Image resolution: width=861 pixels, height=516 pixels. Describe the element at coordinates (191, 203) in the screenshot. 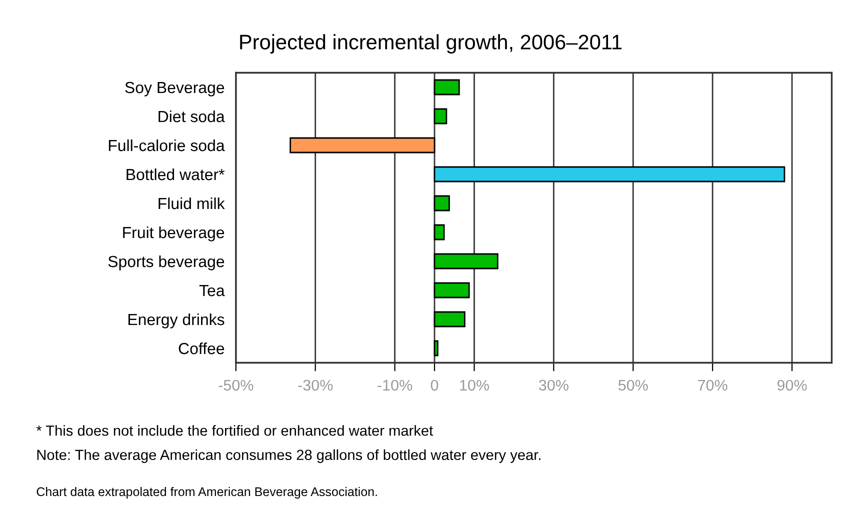

I see `y-tick-label: Fluid milk` at that location.